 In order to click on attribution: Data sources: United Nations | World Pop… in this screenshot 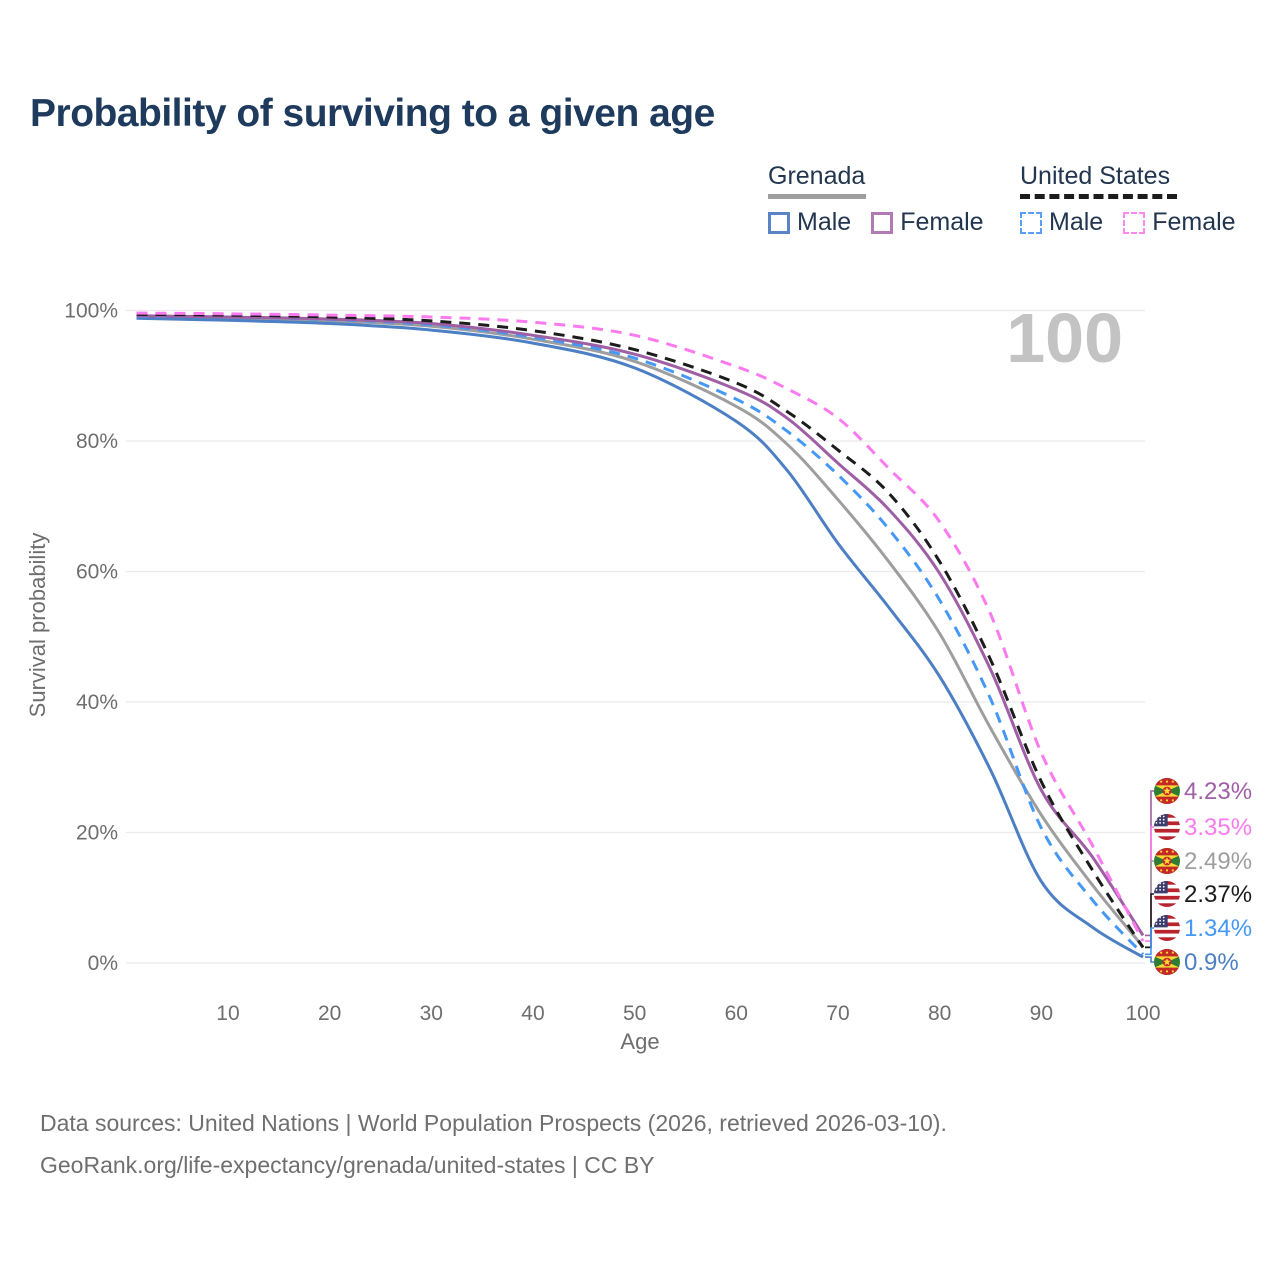, I will do `click(493, 1144)`.